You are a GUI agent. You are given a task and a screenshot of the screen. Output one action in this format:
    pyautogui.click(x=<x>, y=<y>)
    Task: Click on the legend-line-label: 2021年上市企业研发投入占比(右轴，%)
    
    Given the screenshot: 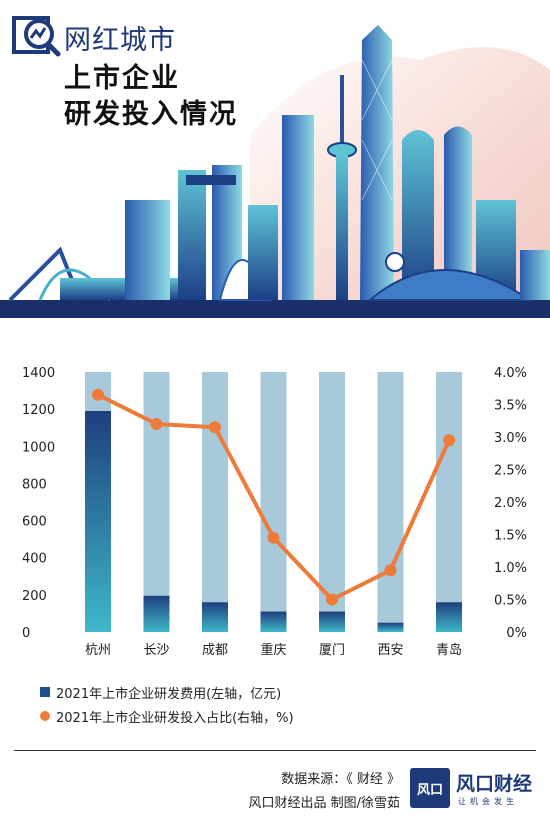 What is the action you would take?
    pyautogui.click(x=175, y=718)
    